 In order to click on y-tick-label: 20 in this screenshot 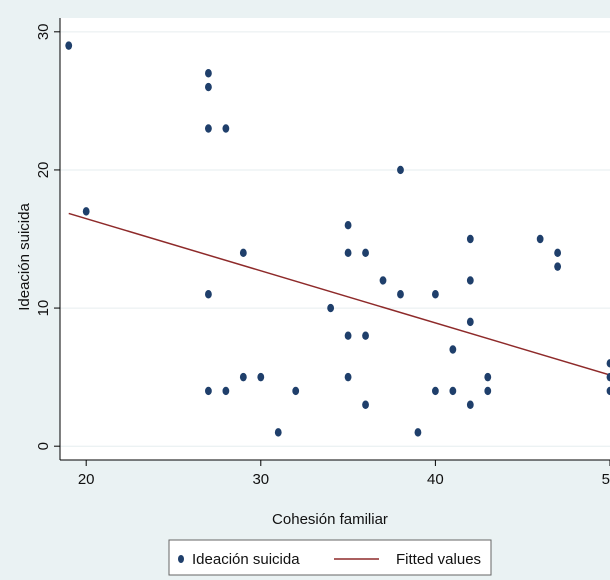, I will do `click(43, 170)`.